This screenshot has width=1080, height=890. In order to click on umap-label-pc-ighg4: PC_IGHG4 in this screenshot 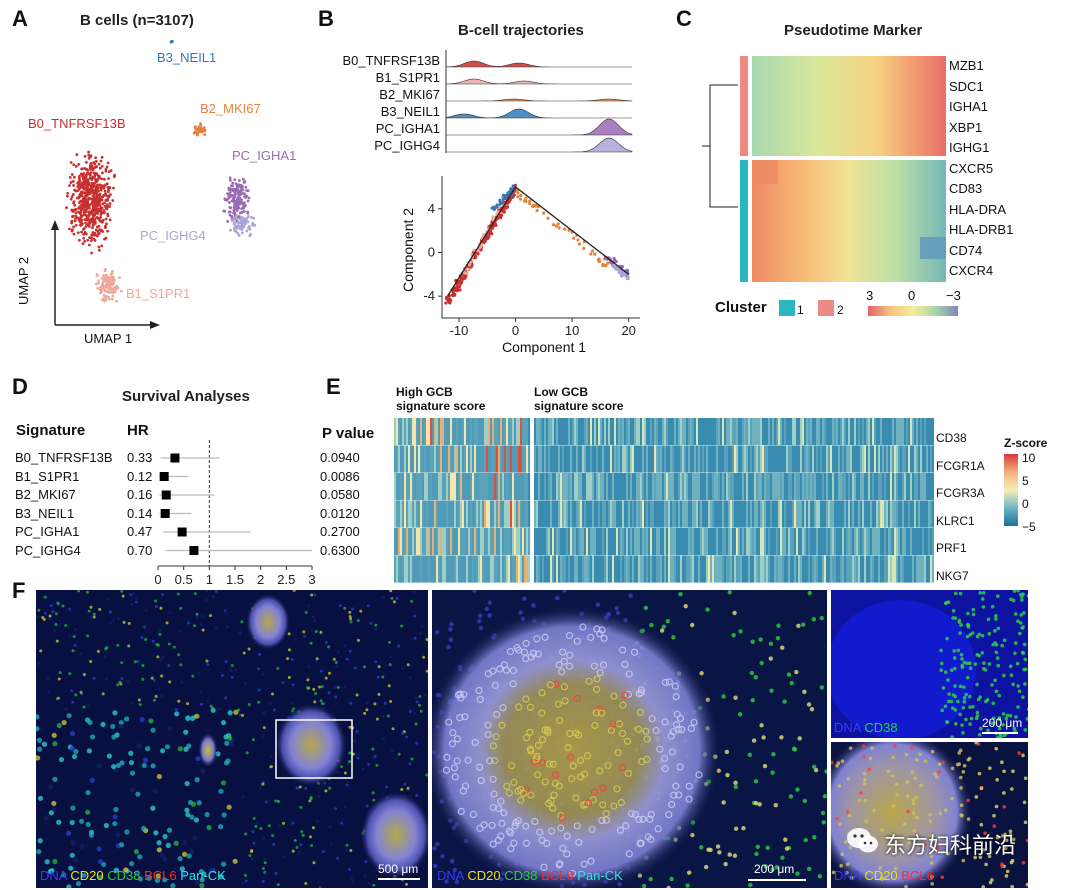, I will do `click(173, 235)`.